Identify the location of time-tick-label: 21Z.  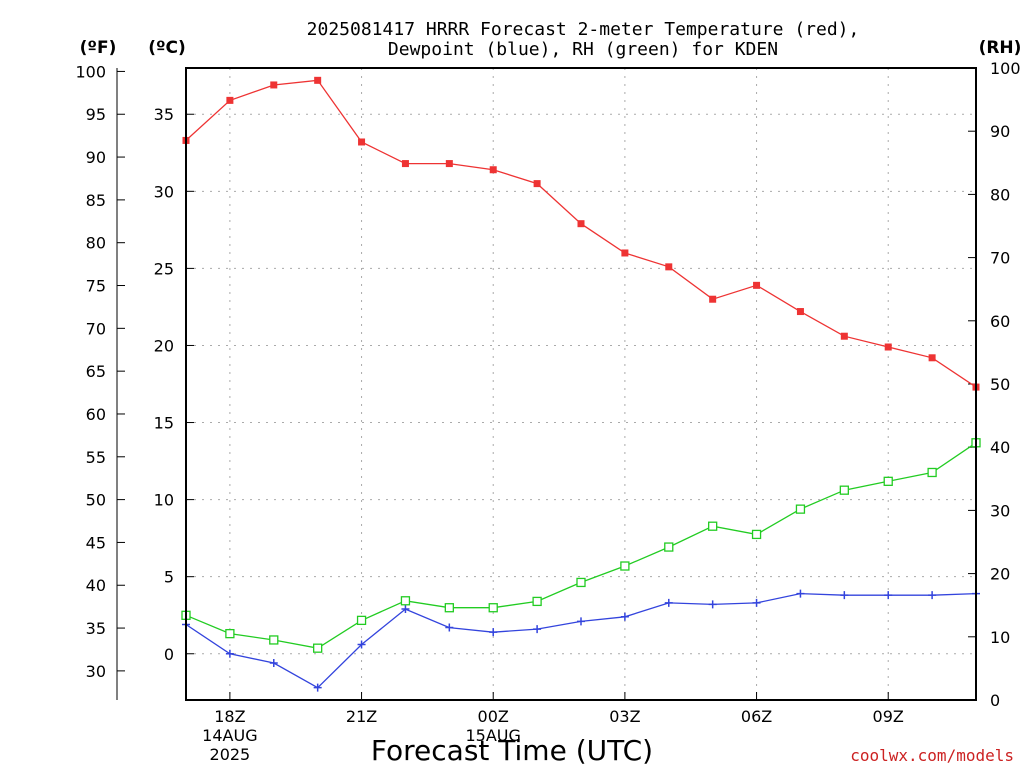
(361, 716).